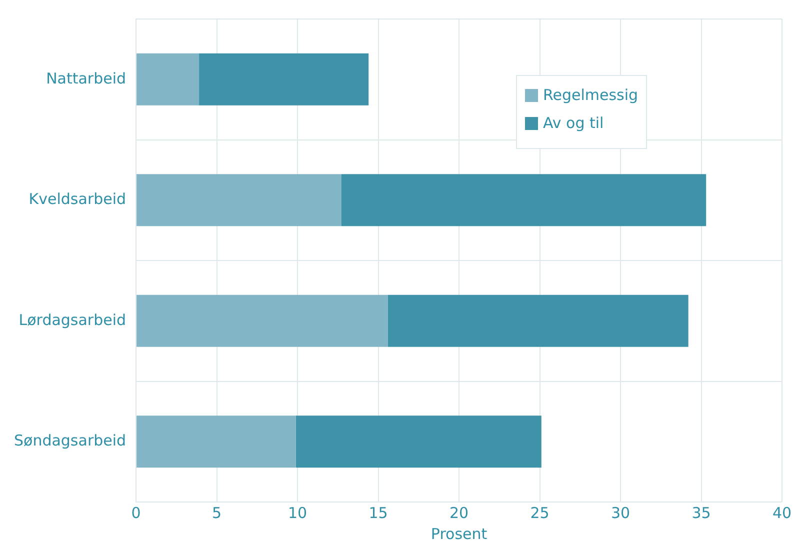  I want to click on x-tick-label: 35, so click(701, 513).